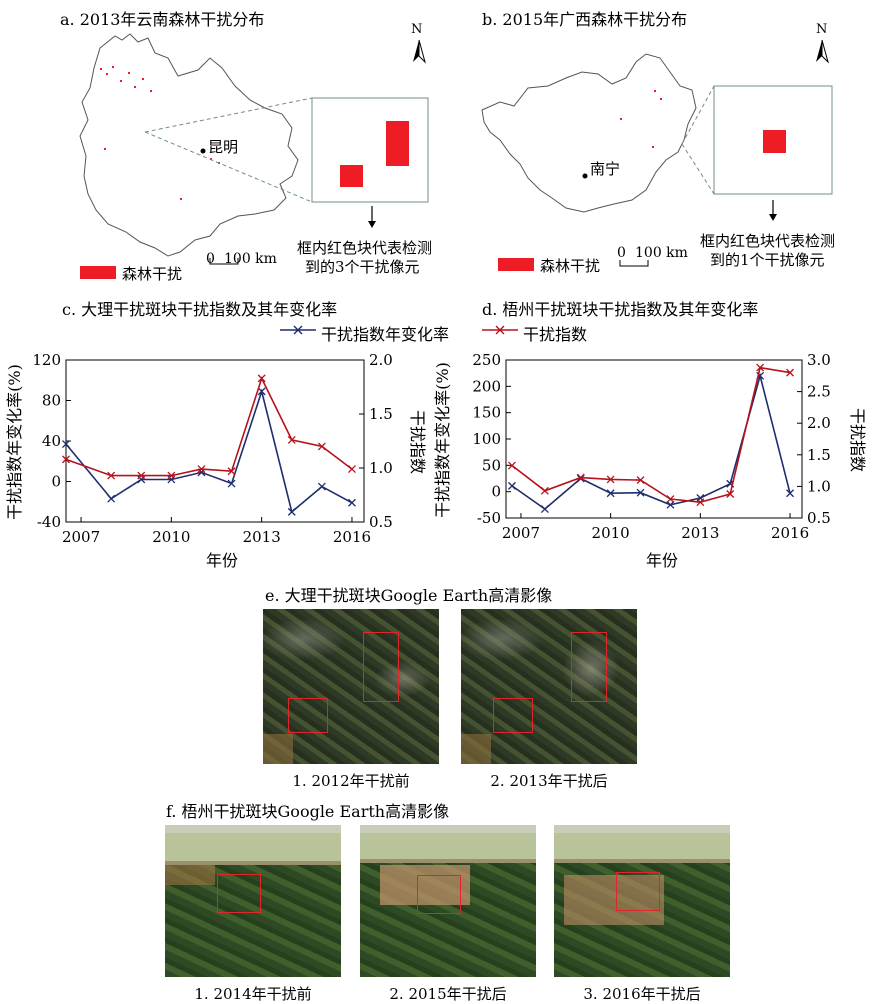 The width and height of the screenshot is (873, 1004). I want to click on panel-a-title: a. 2013年云南森林干扰分布, so click(162, 19).